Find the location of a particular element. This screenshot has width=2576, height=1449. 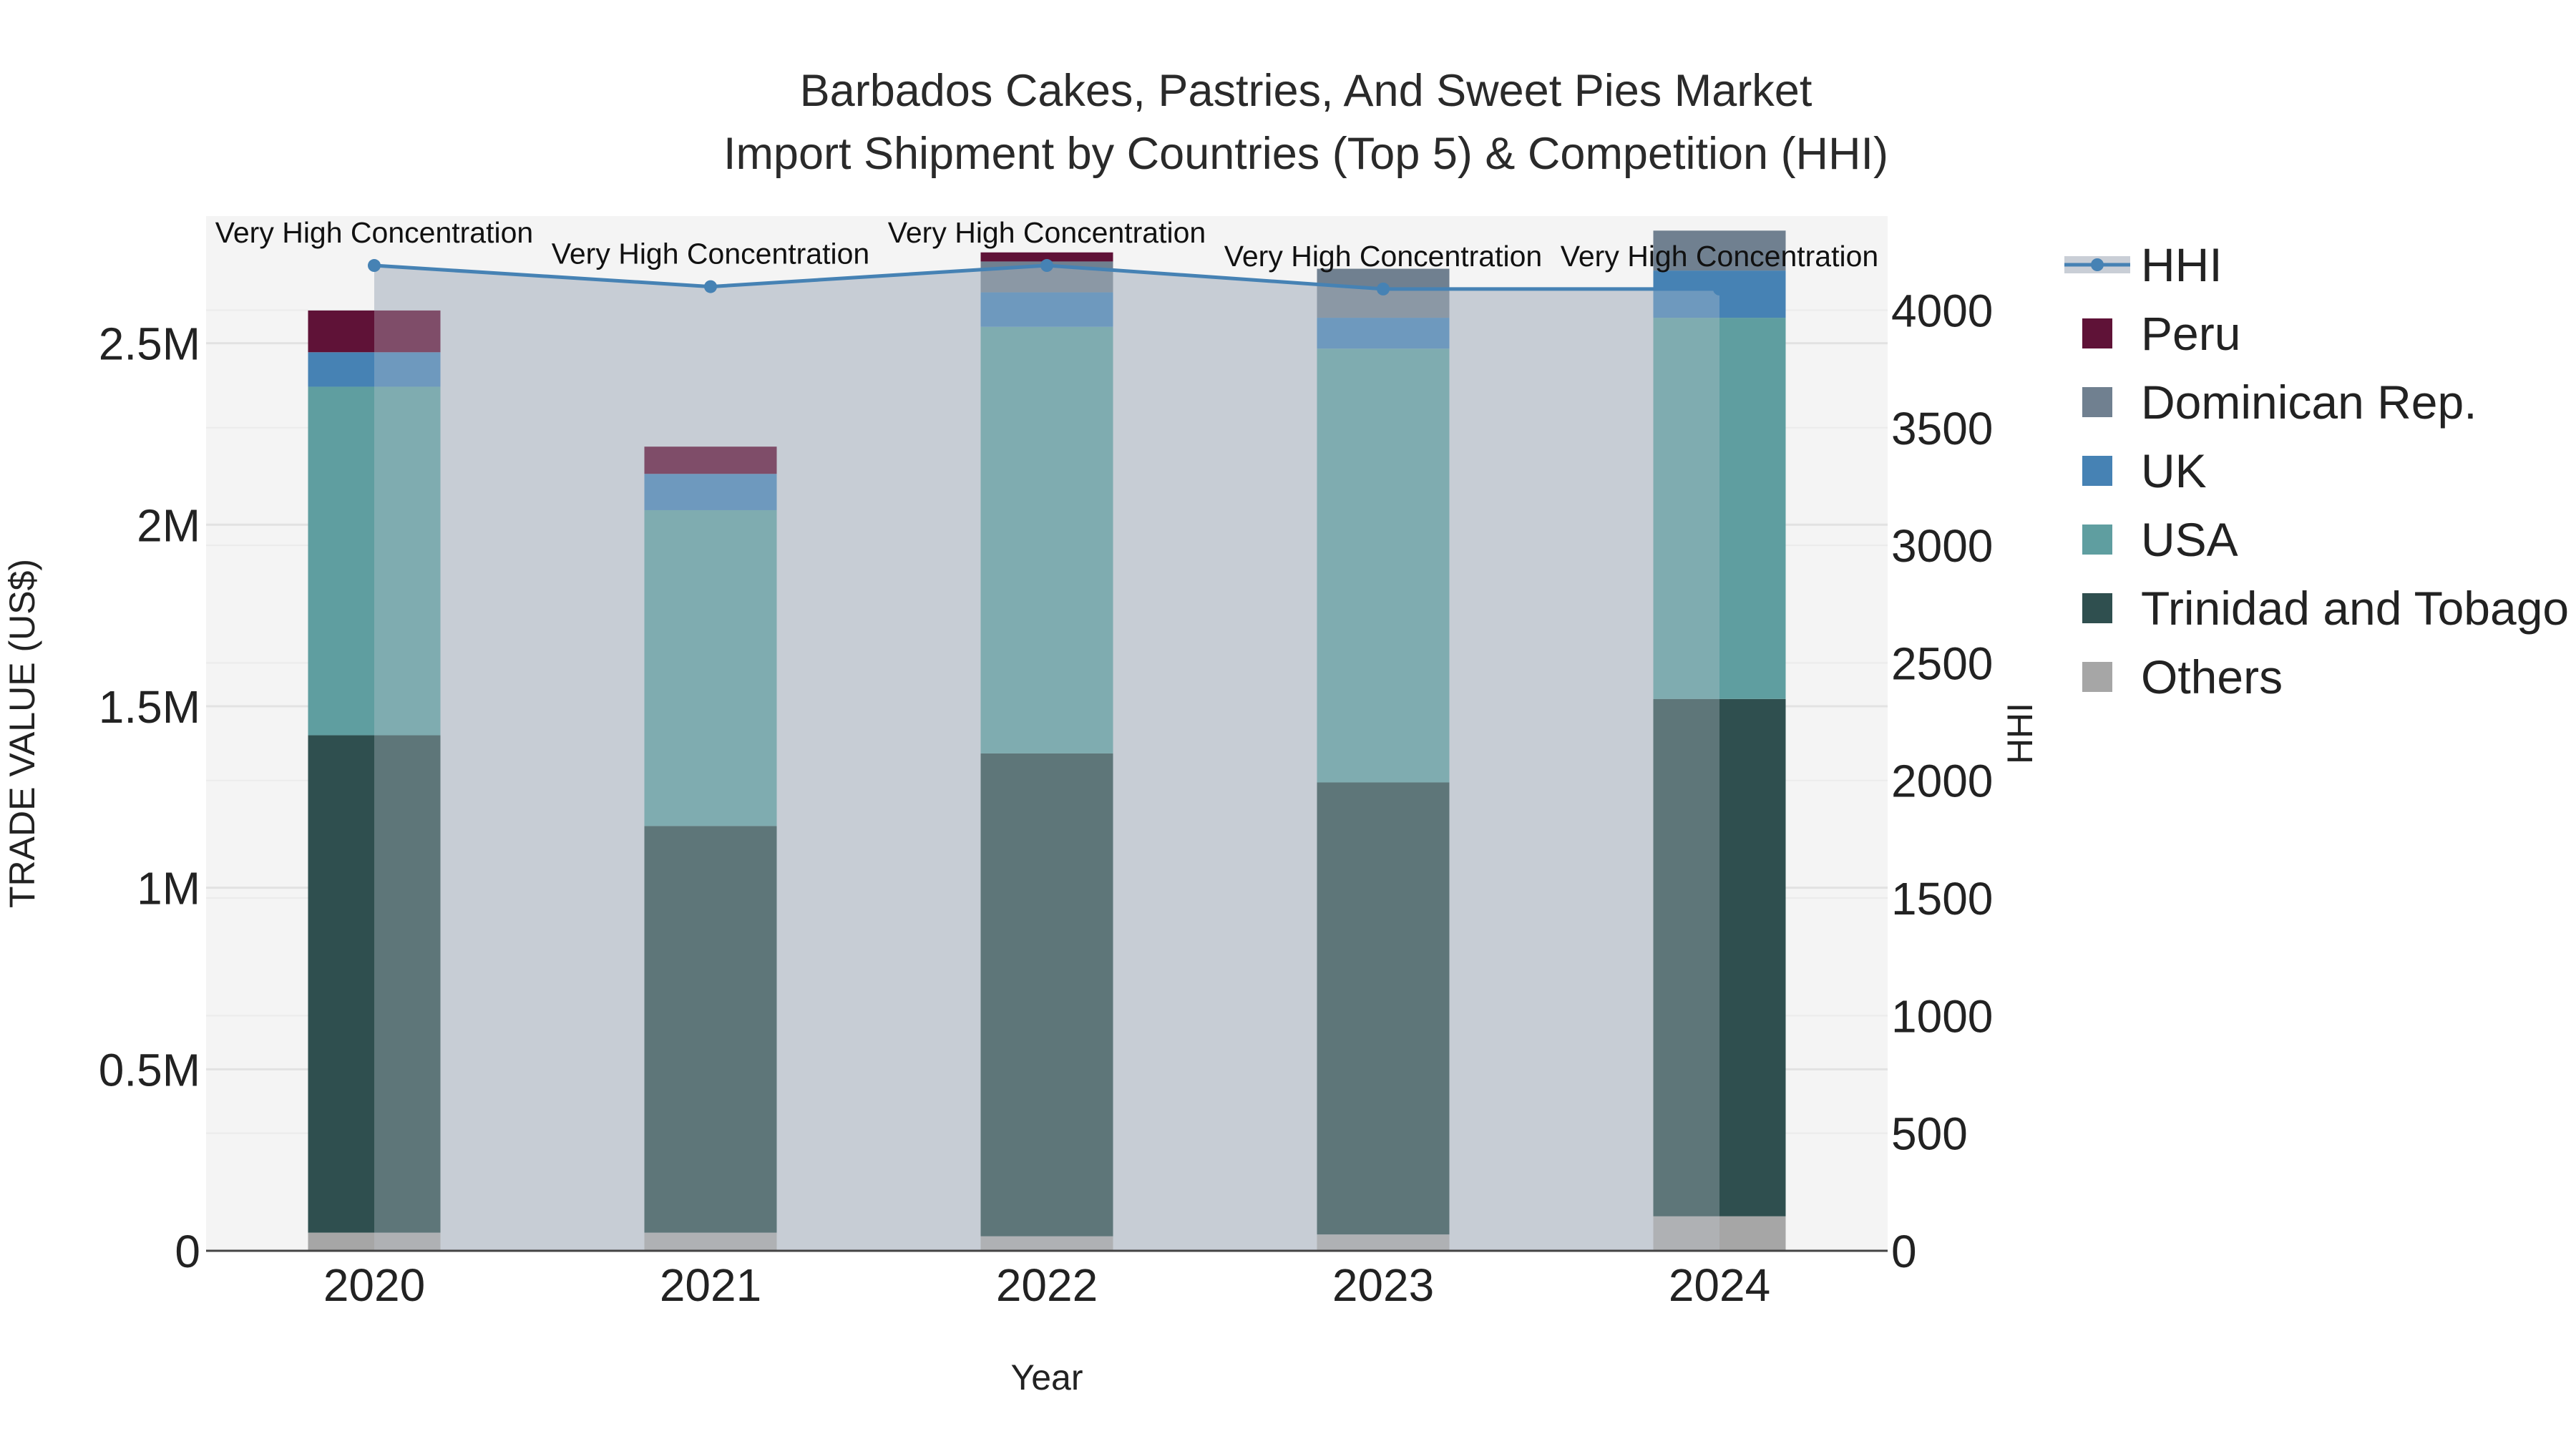

y2-tick-label: 4000 is located at coordinates (1942, 310).